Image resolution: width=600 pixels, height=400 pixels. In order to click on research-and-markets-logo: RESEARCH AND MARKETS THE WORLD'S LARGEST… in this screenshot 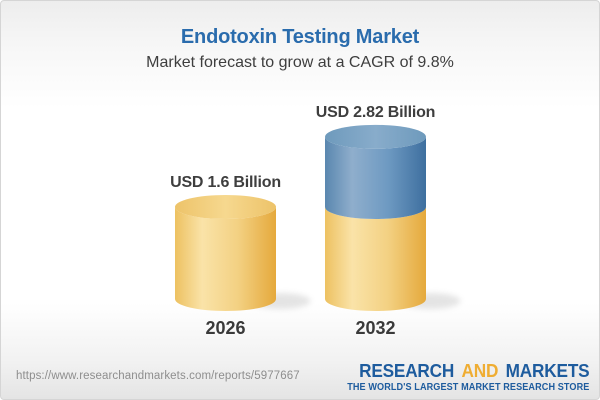, I will do `click(468, 376)`.